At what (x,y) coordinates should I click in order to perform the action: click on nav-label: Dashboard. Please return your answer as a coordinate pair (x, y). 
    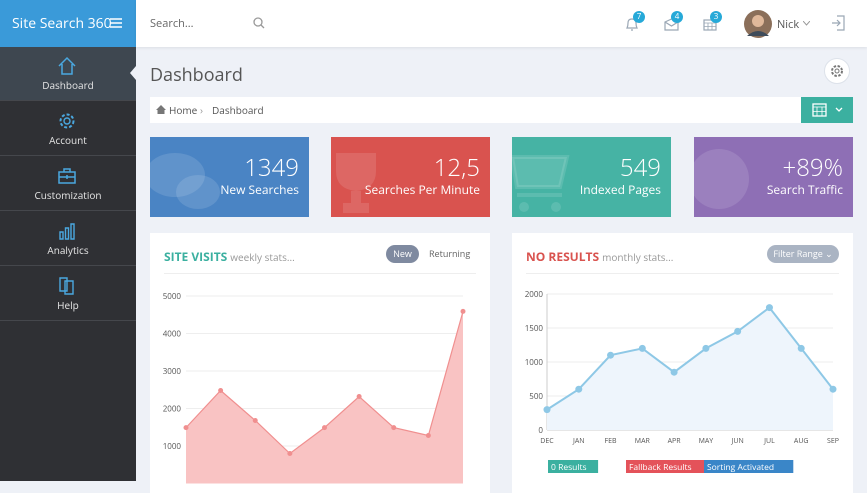
    Looking at the image, I should click on (68, 85).